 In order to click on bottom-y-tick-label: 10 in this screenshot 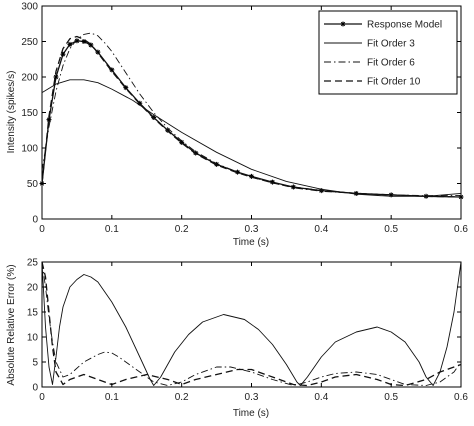, I will do `click(33, 338)`.